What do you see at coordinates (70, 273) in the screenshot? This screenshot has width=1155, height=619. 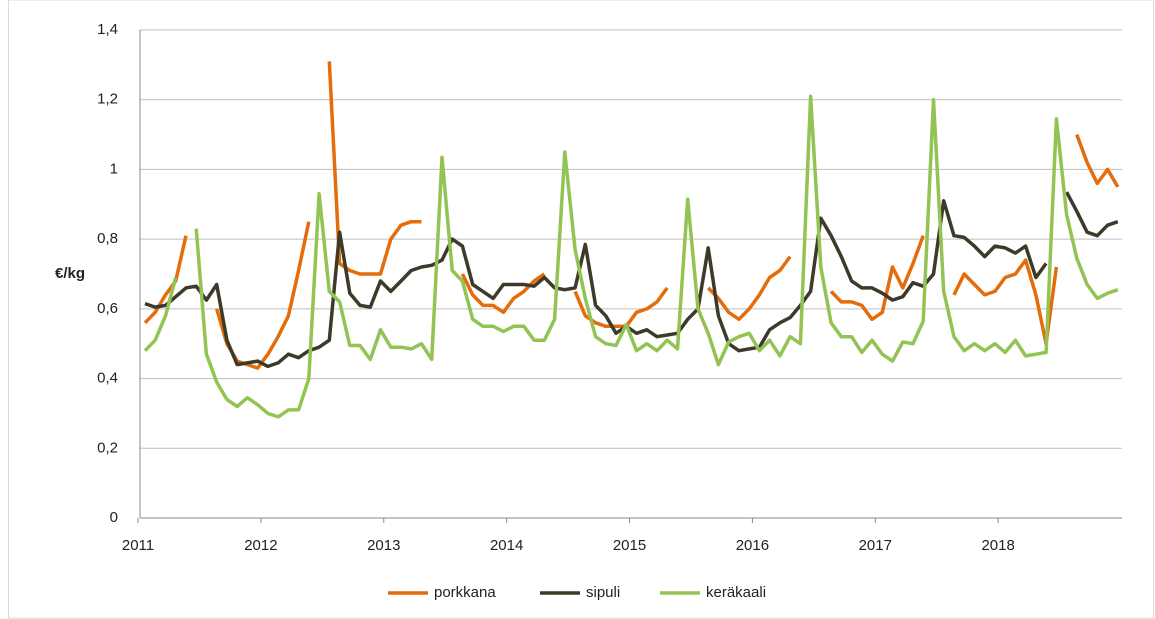 I see `y-axis-label: €/kg` at bounding box center [70, 273].